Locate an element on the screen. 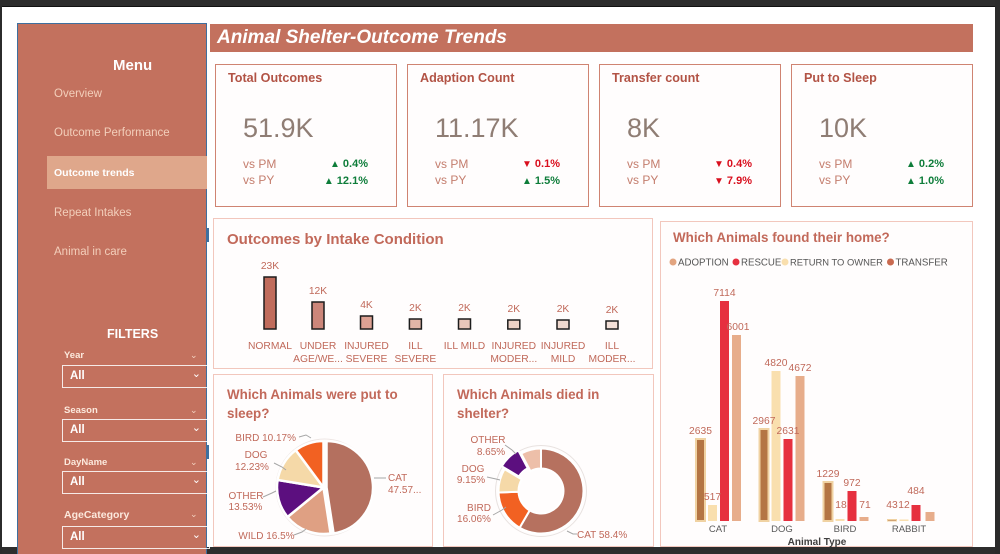  svg-text: ILL MILD is located at coordinates (464, 346).